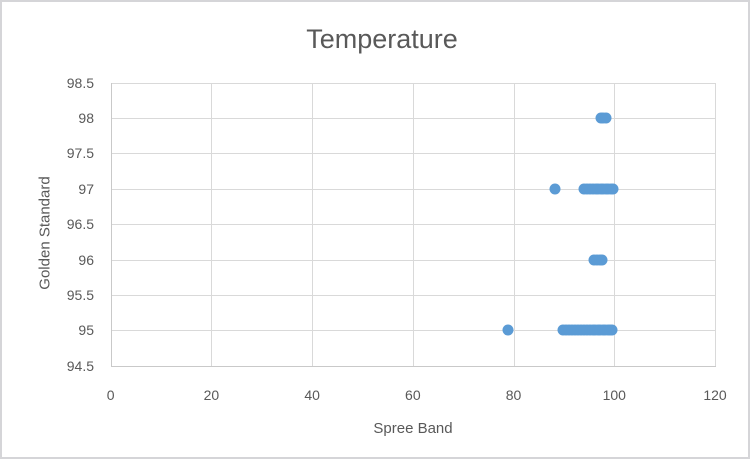 The image size is (750, 459). I want to click on x-axis-title: Spree Band, so click(413, 428).